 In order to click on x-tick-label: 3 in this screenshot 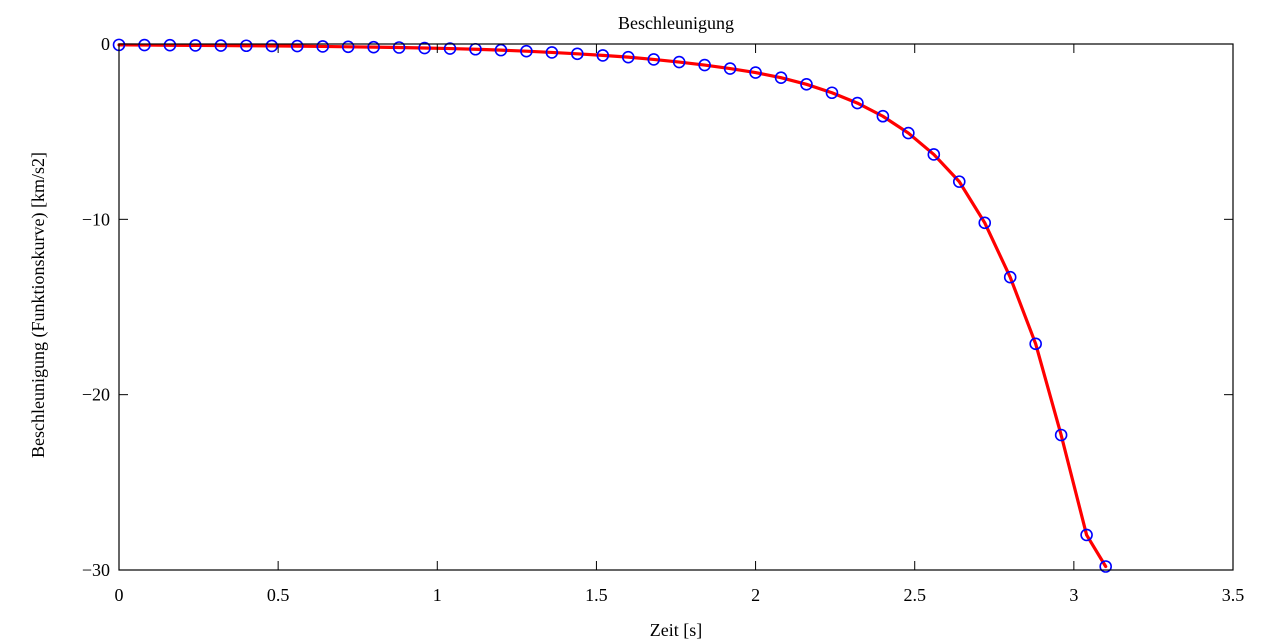, I will do `click(1073, 595)`.